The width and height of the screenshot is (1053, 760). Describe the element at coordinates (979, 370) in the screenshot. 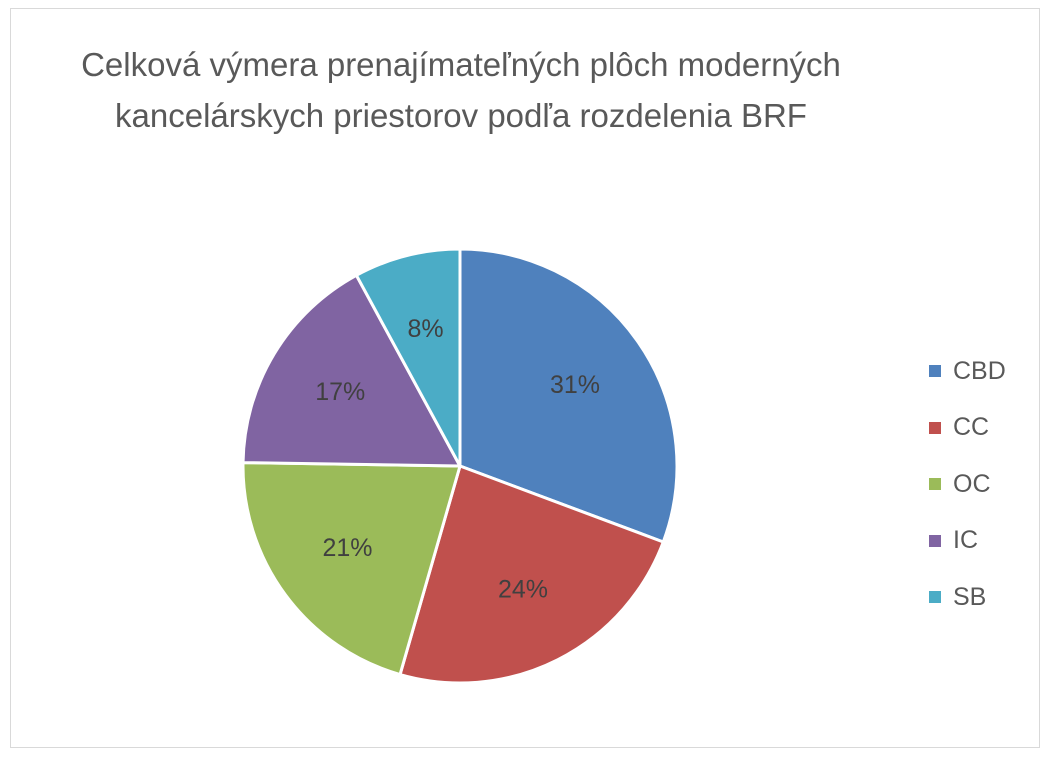

I see `legend-label: CBD` at that location.